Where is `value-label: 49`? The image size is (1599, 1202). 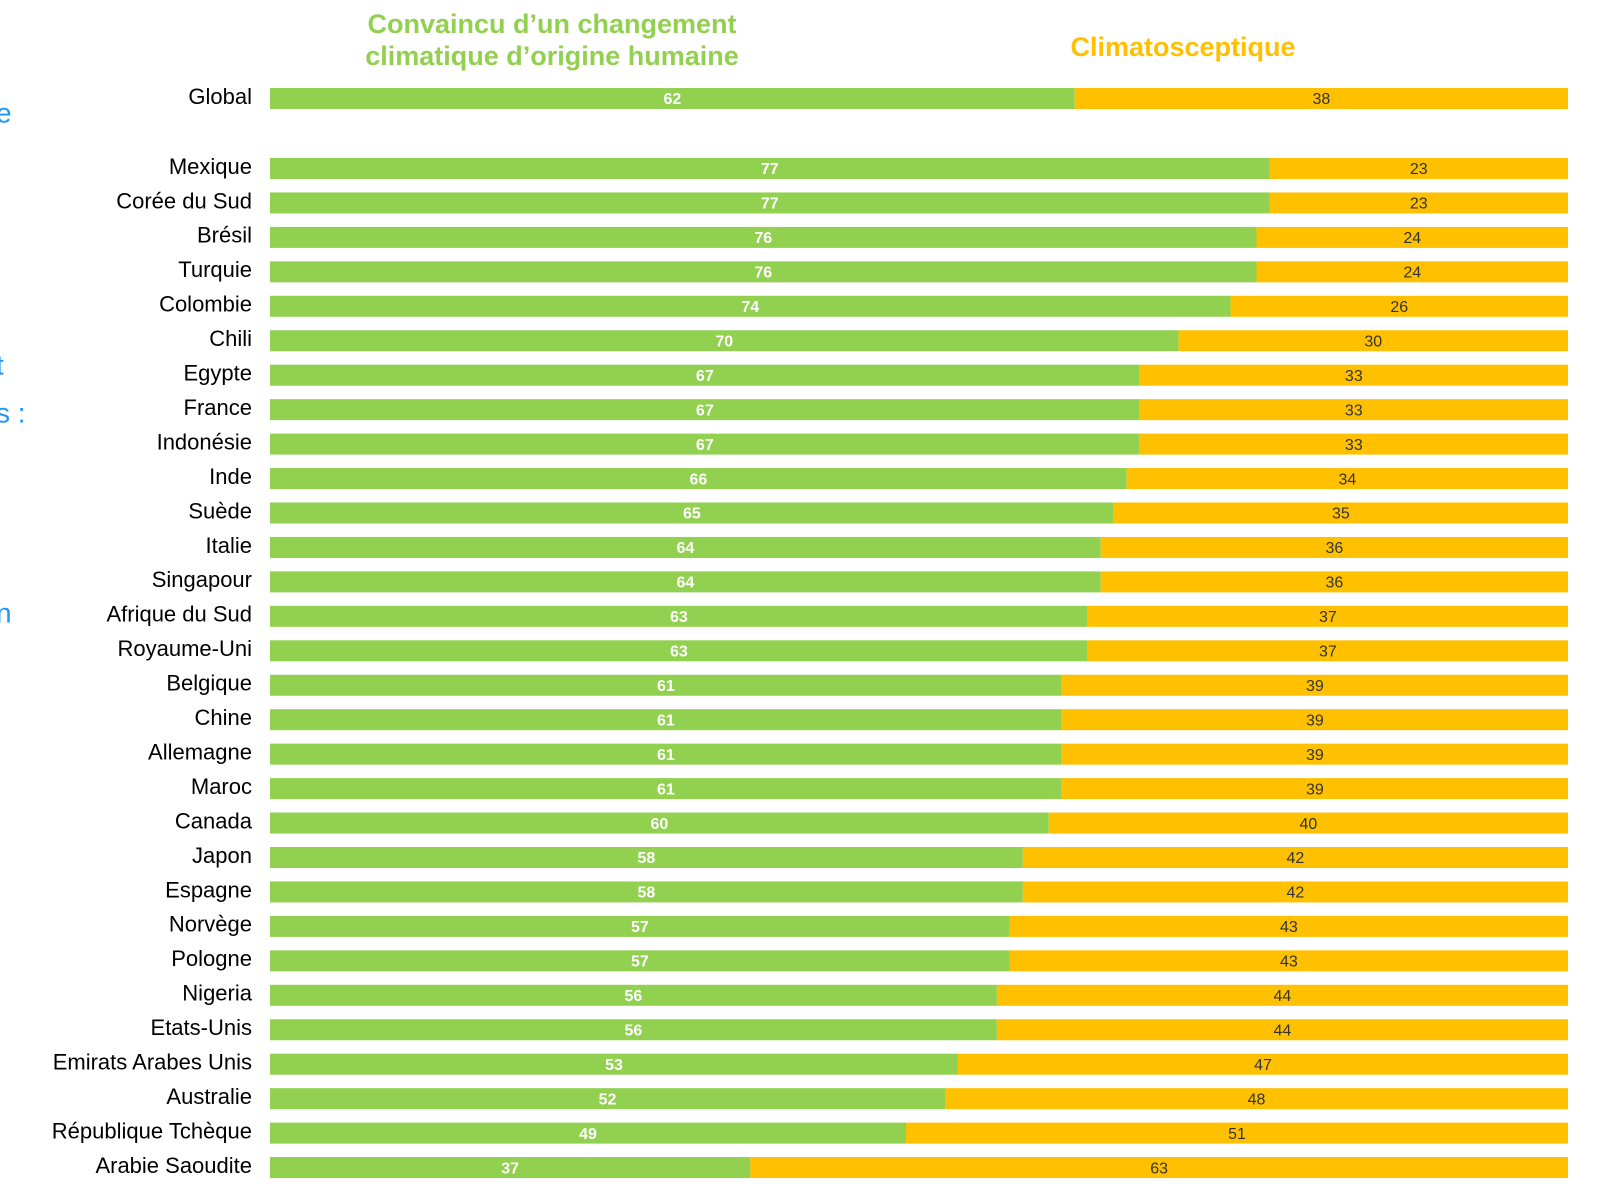 value-label: 49 is located at coordinates (588, 1134).